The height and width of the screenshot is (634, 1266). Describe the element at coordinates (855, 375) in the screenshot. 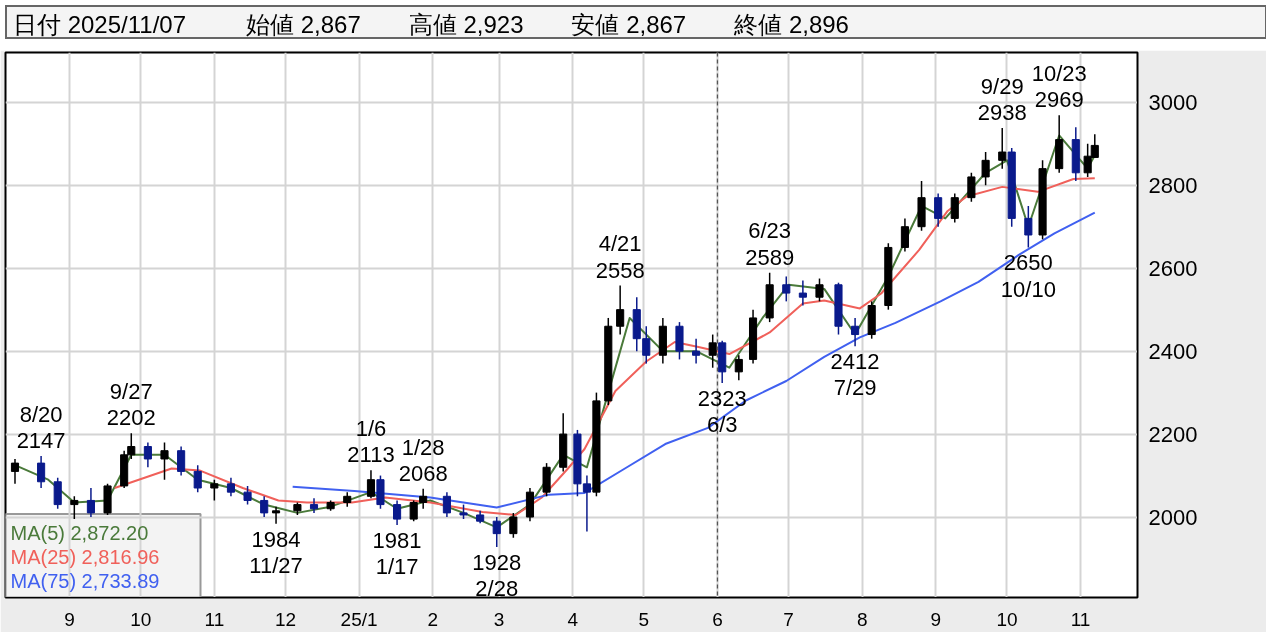

I see `annotation: 2412 7/29` at that location.